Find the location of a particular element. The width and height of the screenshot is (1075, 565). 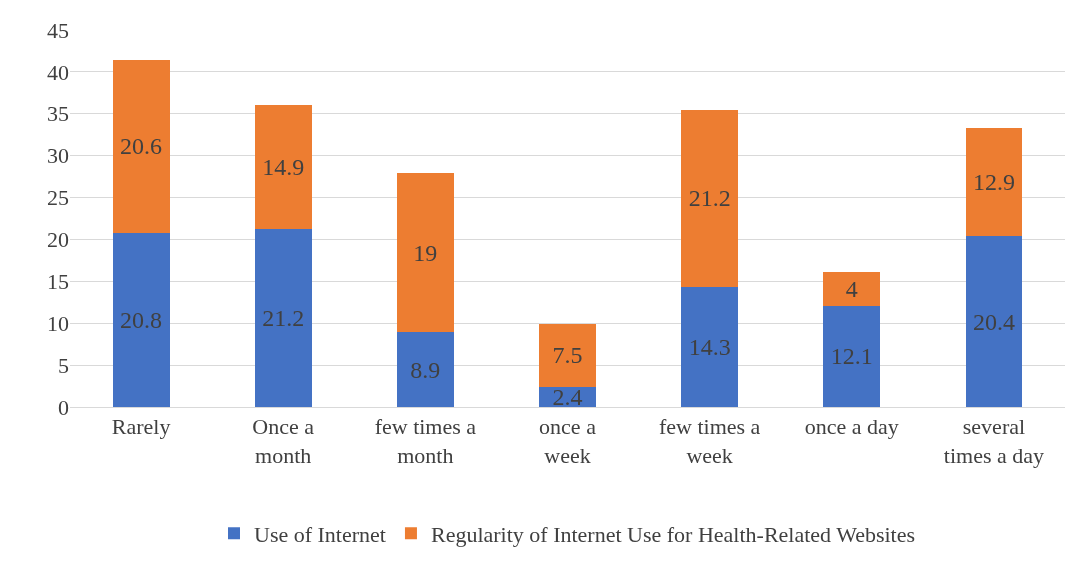

data-label: 4 is located at coordinates (851, 288).